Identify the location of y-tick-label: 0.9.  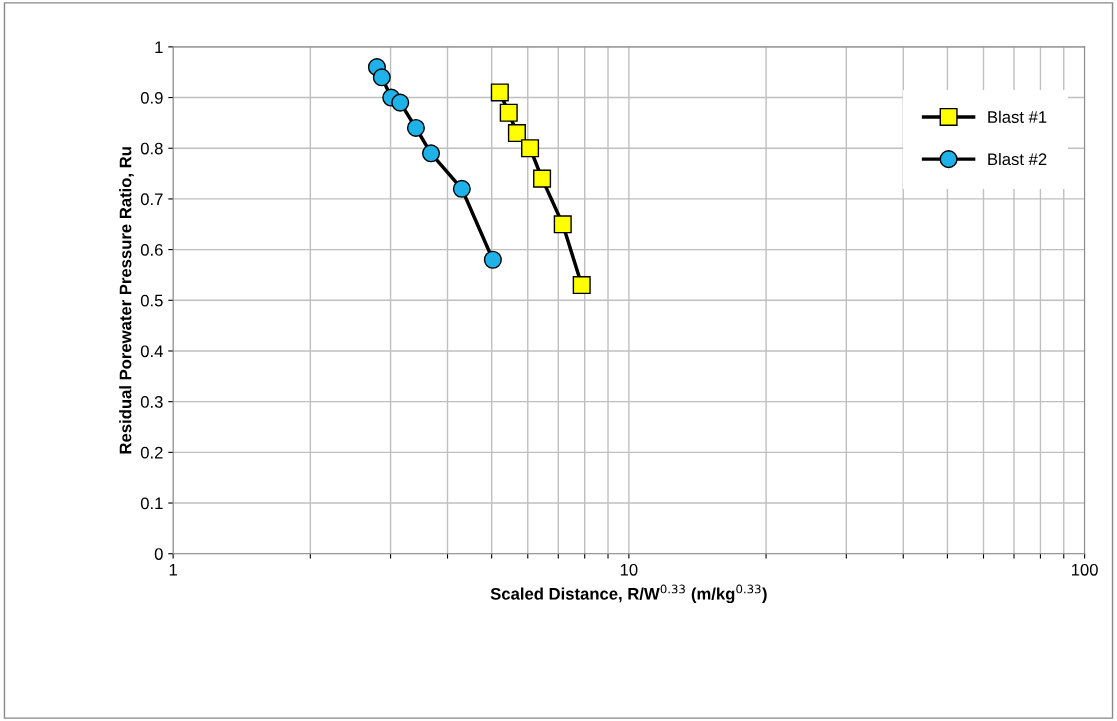
(151, 97).